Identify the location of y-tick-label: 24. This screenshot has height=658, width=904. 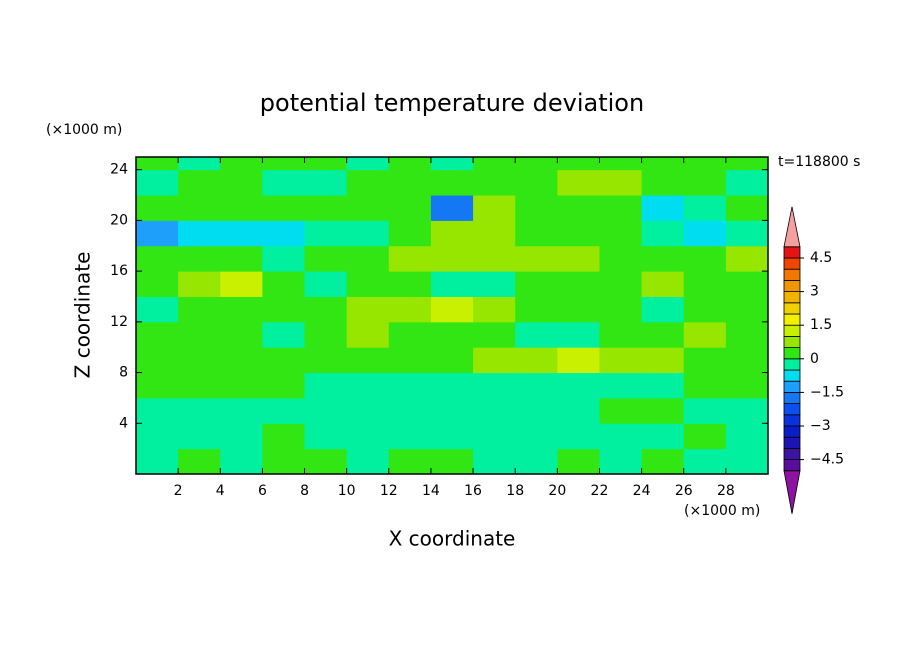
(119, 170).